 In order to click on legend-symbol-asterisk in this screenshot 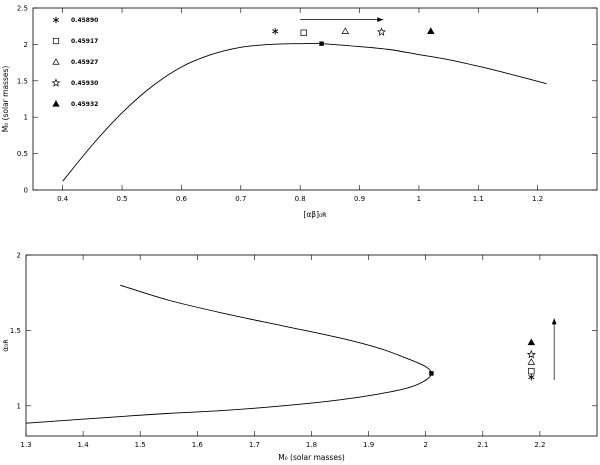, I will do `click(56, 20)`.